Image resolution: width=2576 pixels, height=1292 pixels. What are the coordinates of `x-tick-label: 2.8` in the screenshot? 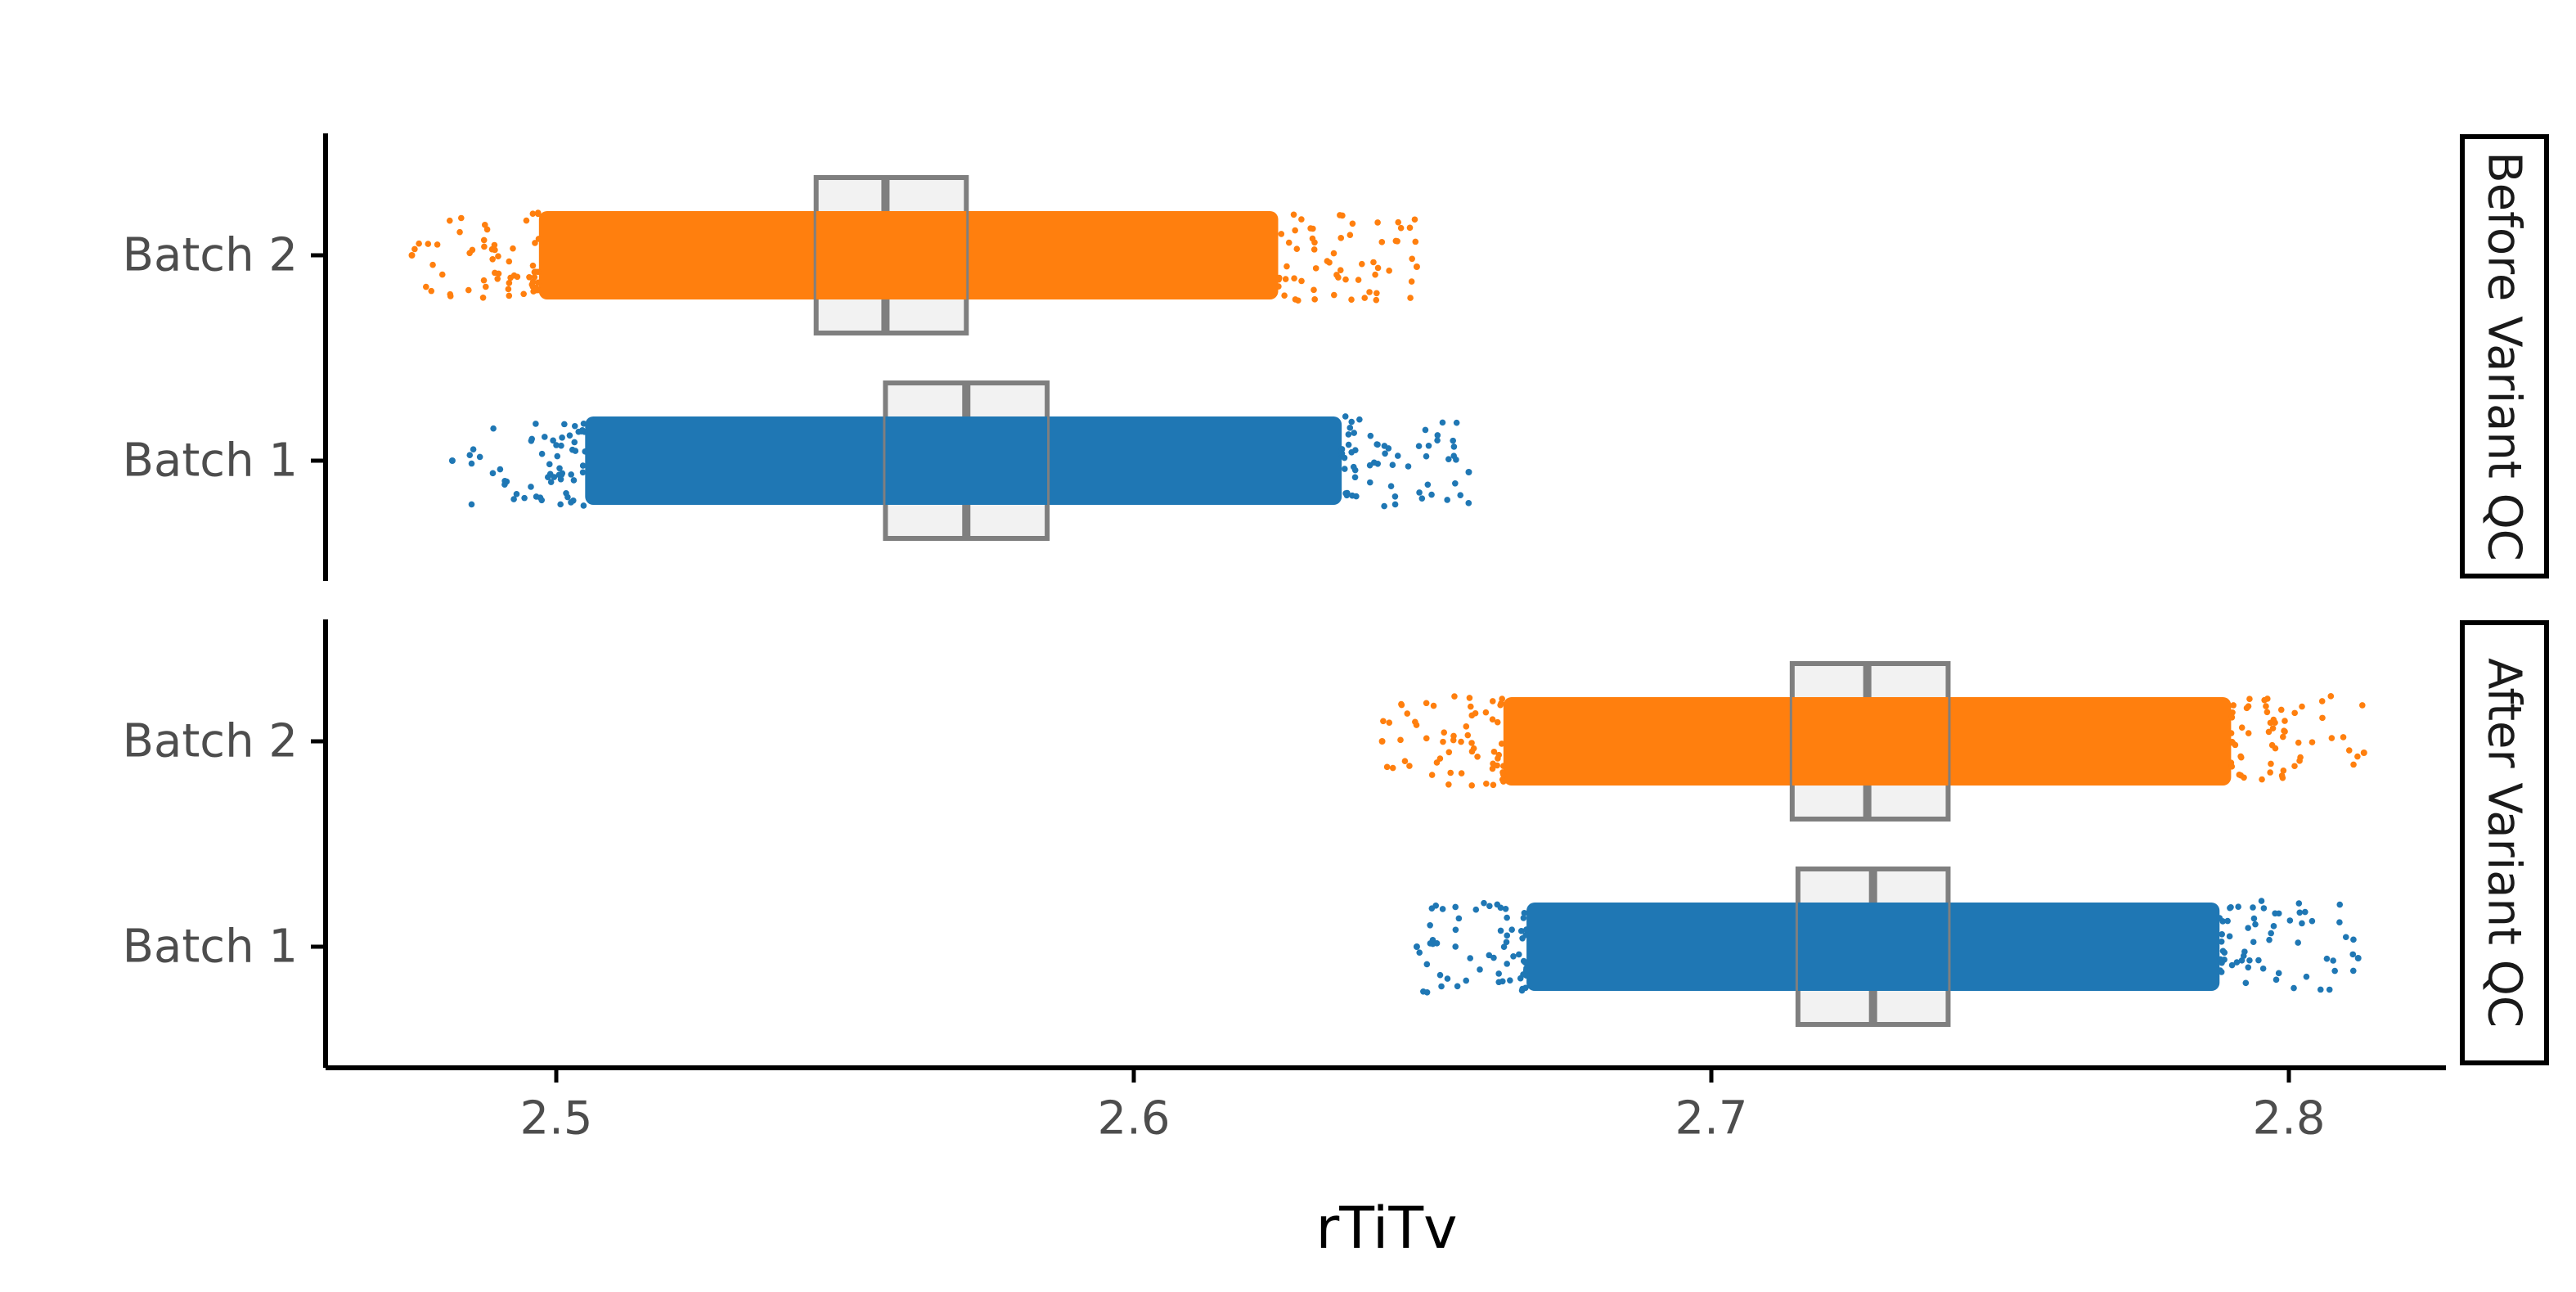 It's located at (2288, 1119).